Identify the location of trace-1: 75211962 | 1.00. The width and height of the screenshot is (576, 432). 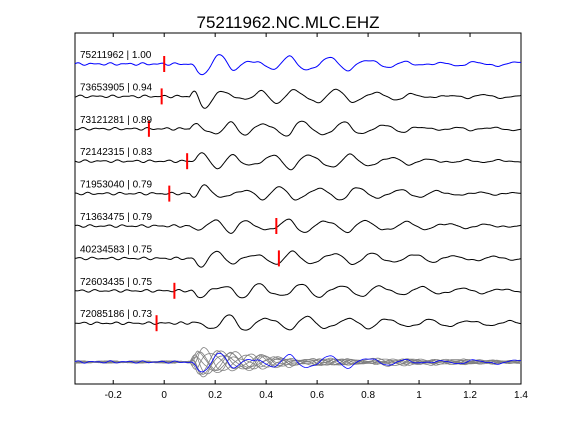
(298, 63).